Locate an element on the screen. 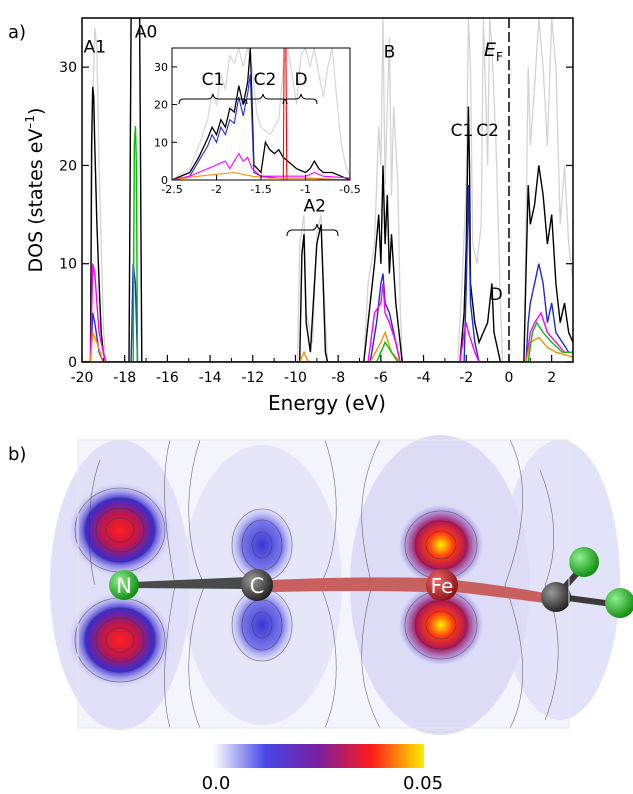 The width and height of the screenshot is (633, 794). x-tick-label: -8 is located at coordinates (338, 378).